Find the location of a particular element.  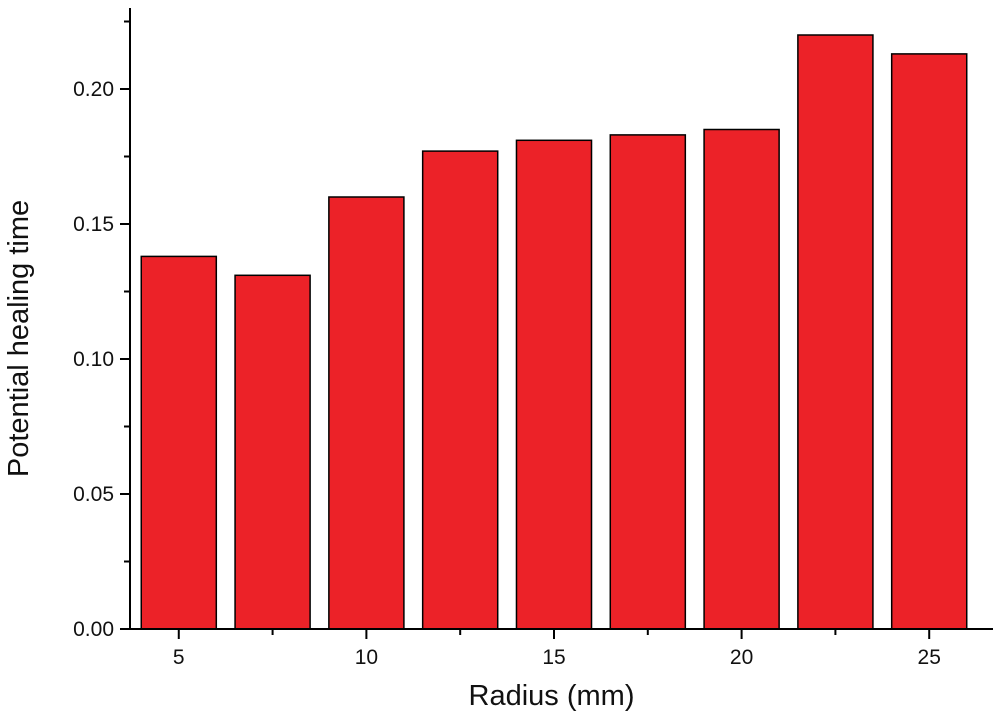

y-tick-label: 0.00 is located at coordinates (93, 629).